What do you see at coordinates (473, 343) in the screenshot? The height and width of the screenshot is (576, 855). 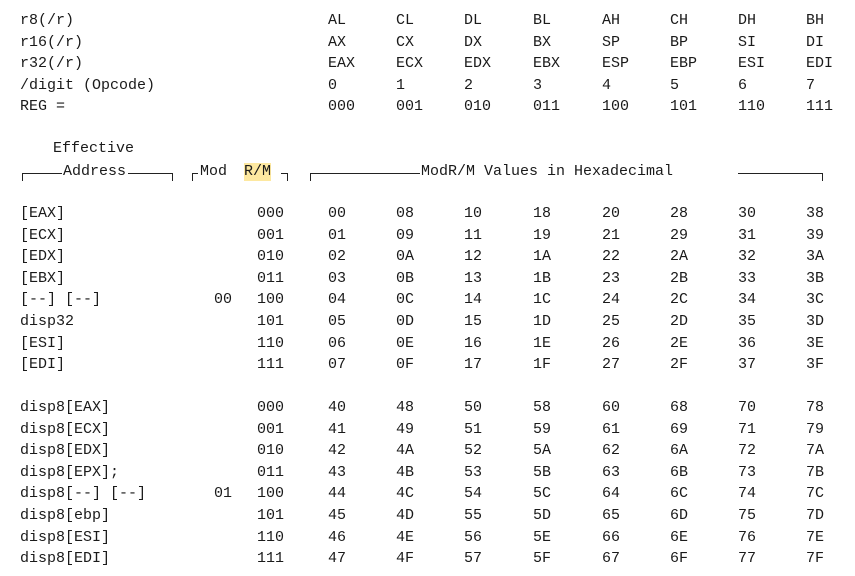 I see `modrm-value-cell: 16` at bounding box center [473, 343].